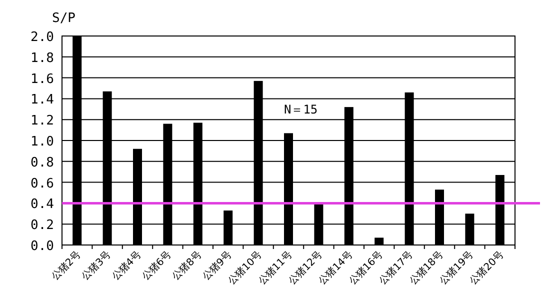  I want to click on y-axis-title: S/P, so click(64, 18).